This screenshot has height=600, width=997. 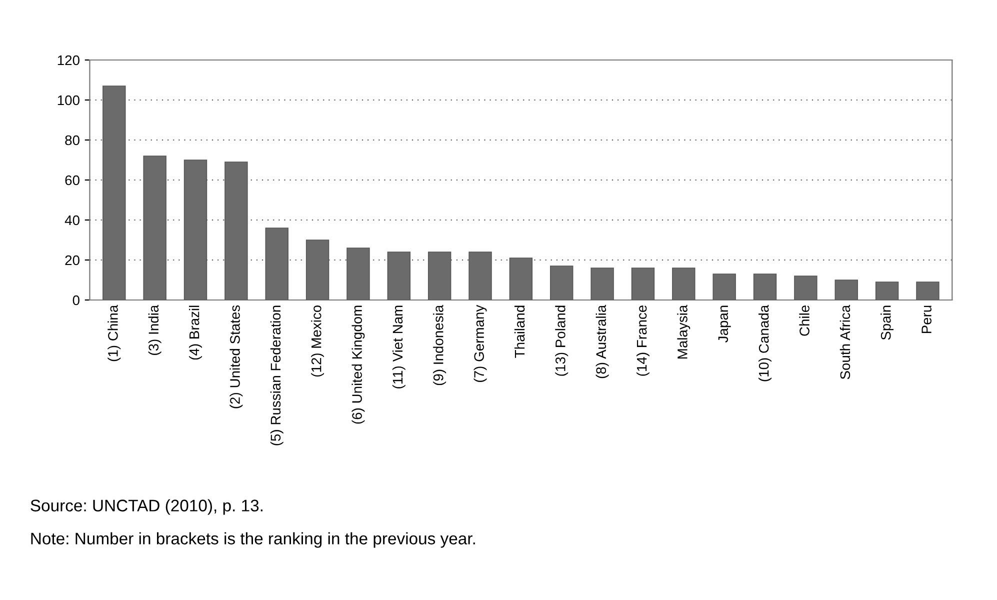 I want to click on x-tick-label: (6) United Kingdom, so click(x=358, y=365).